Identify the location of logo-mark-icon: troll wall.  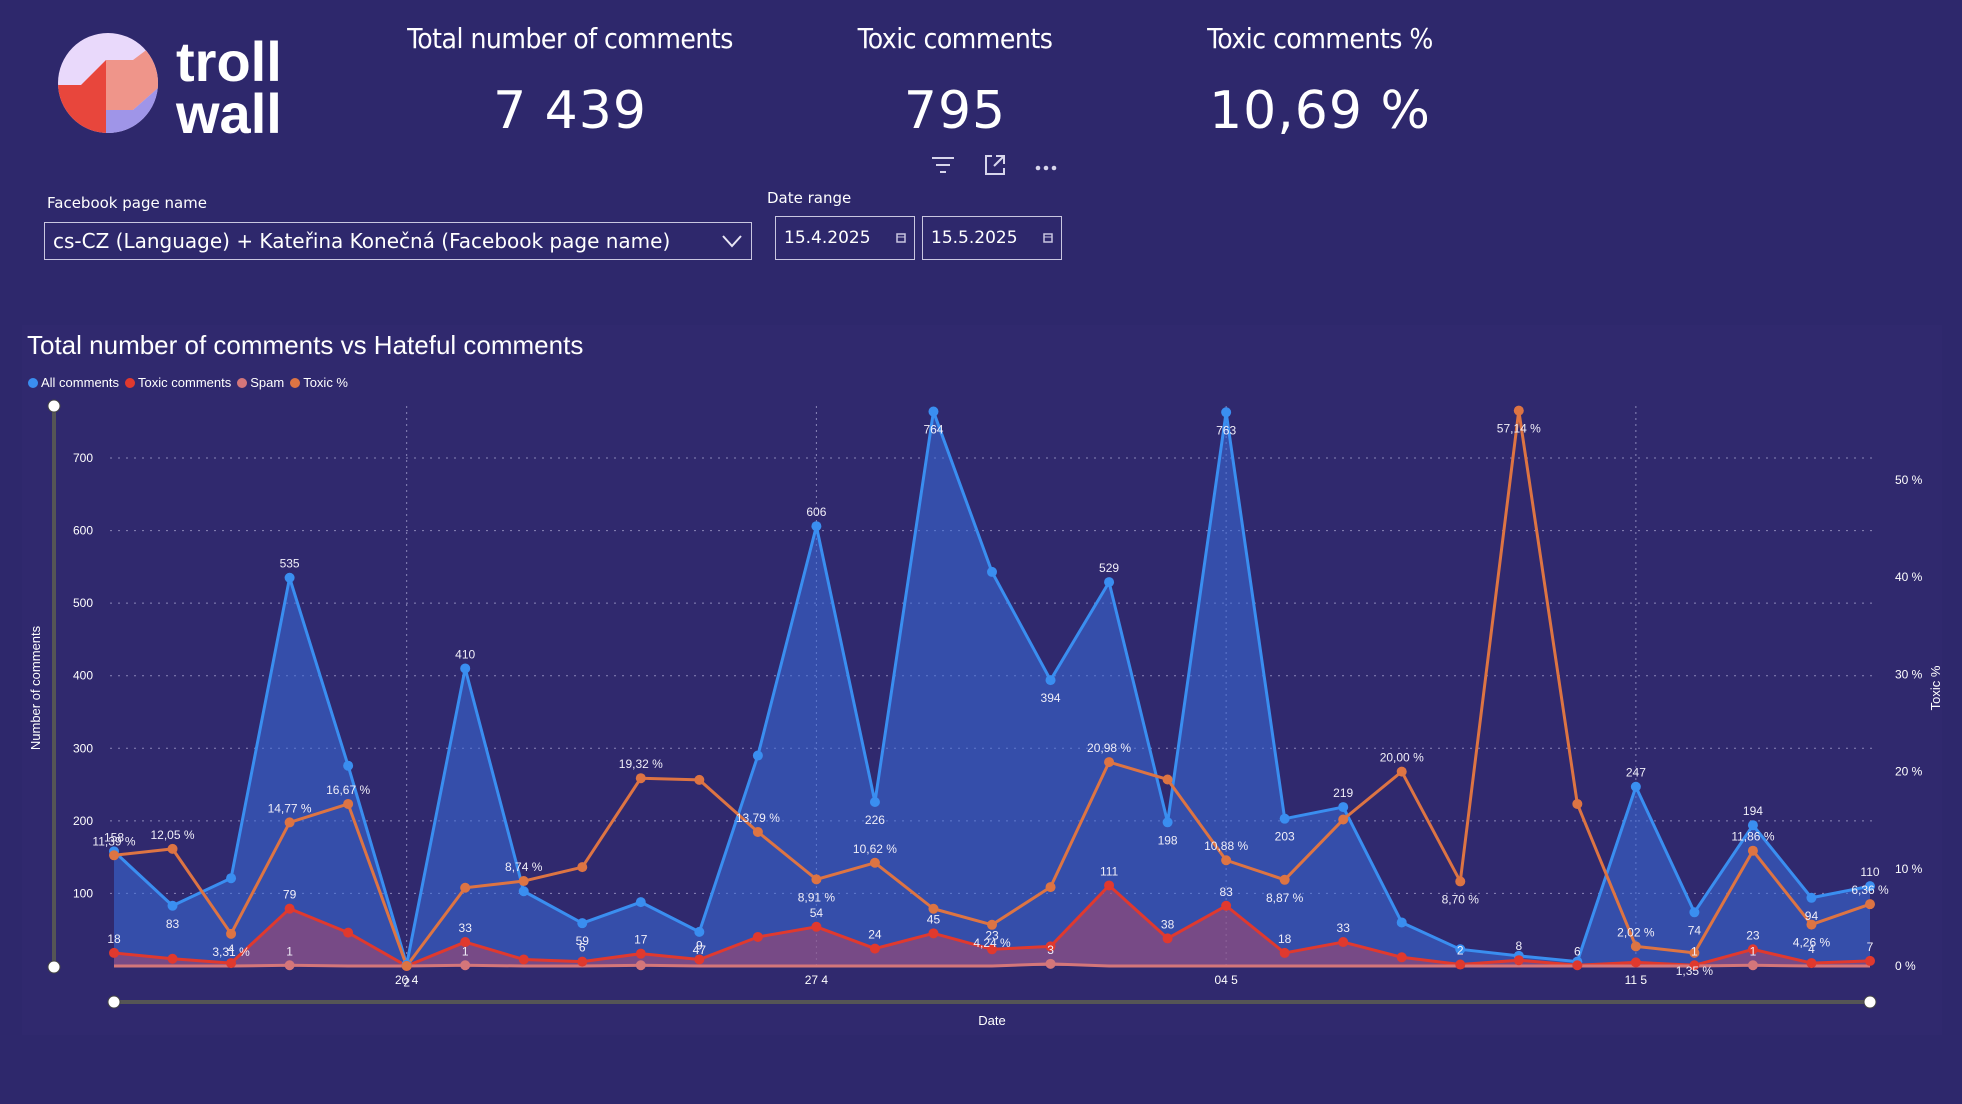
(170, 87).